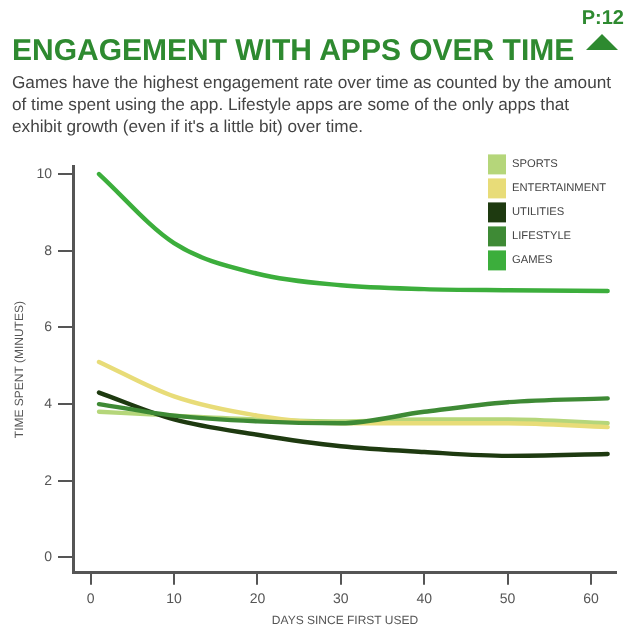 This screenshot has width=640, height=640. What do you see at coordinates (312, 105) in the screenshot?
I see `chart-subtitle: Games have the highest engagement rate over time as counted by the amount of time spent using the app. Lifestyle apps are some of the only apps that exhibit growth (even if it's a little bit) over time.` at bounding box center [312, 105].